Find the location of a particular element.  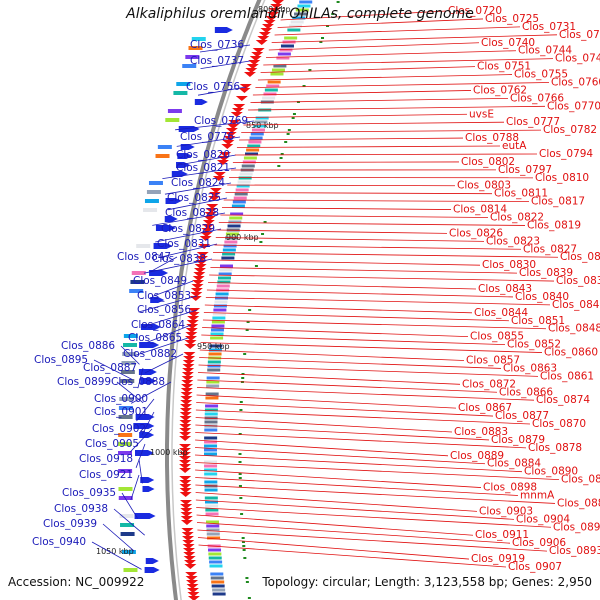

left-gene-label: Clos_0821 is located at coordinates (203, 168).